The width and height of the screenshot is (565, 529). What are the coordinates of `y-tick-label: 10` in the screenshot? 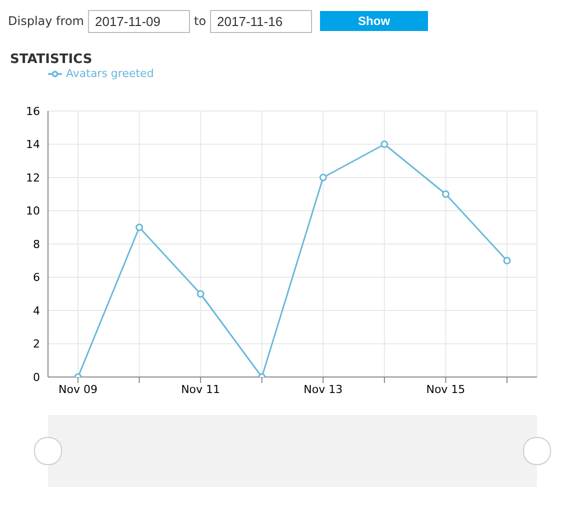 It's located at (33, 211).